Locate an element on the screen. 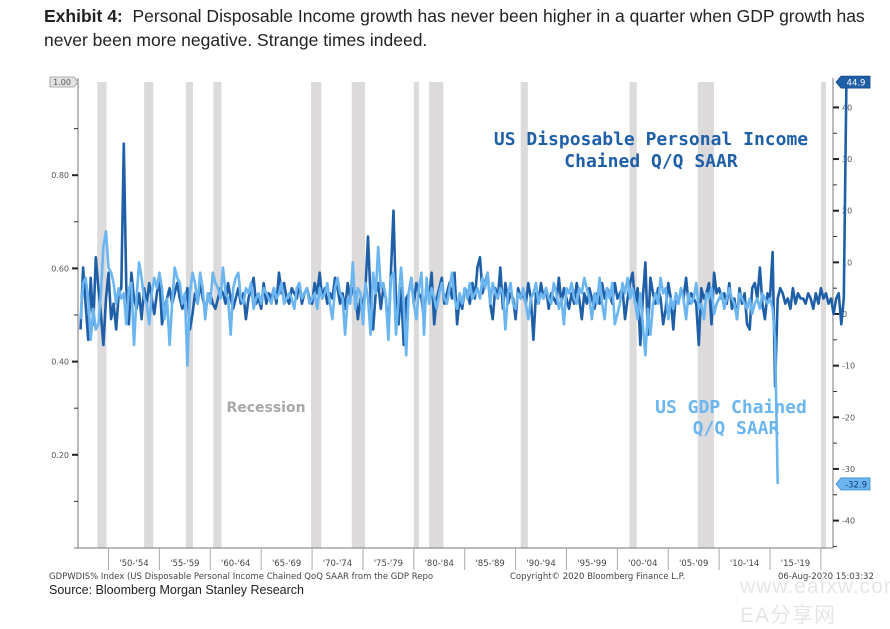 The image size is (890, 629). right-axis-tick-label: 10 is located at coordinates (847, 262).